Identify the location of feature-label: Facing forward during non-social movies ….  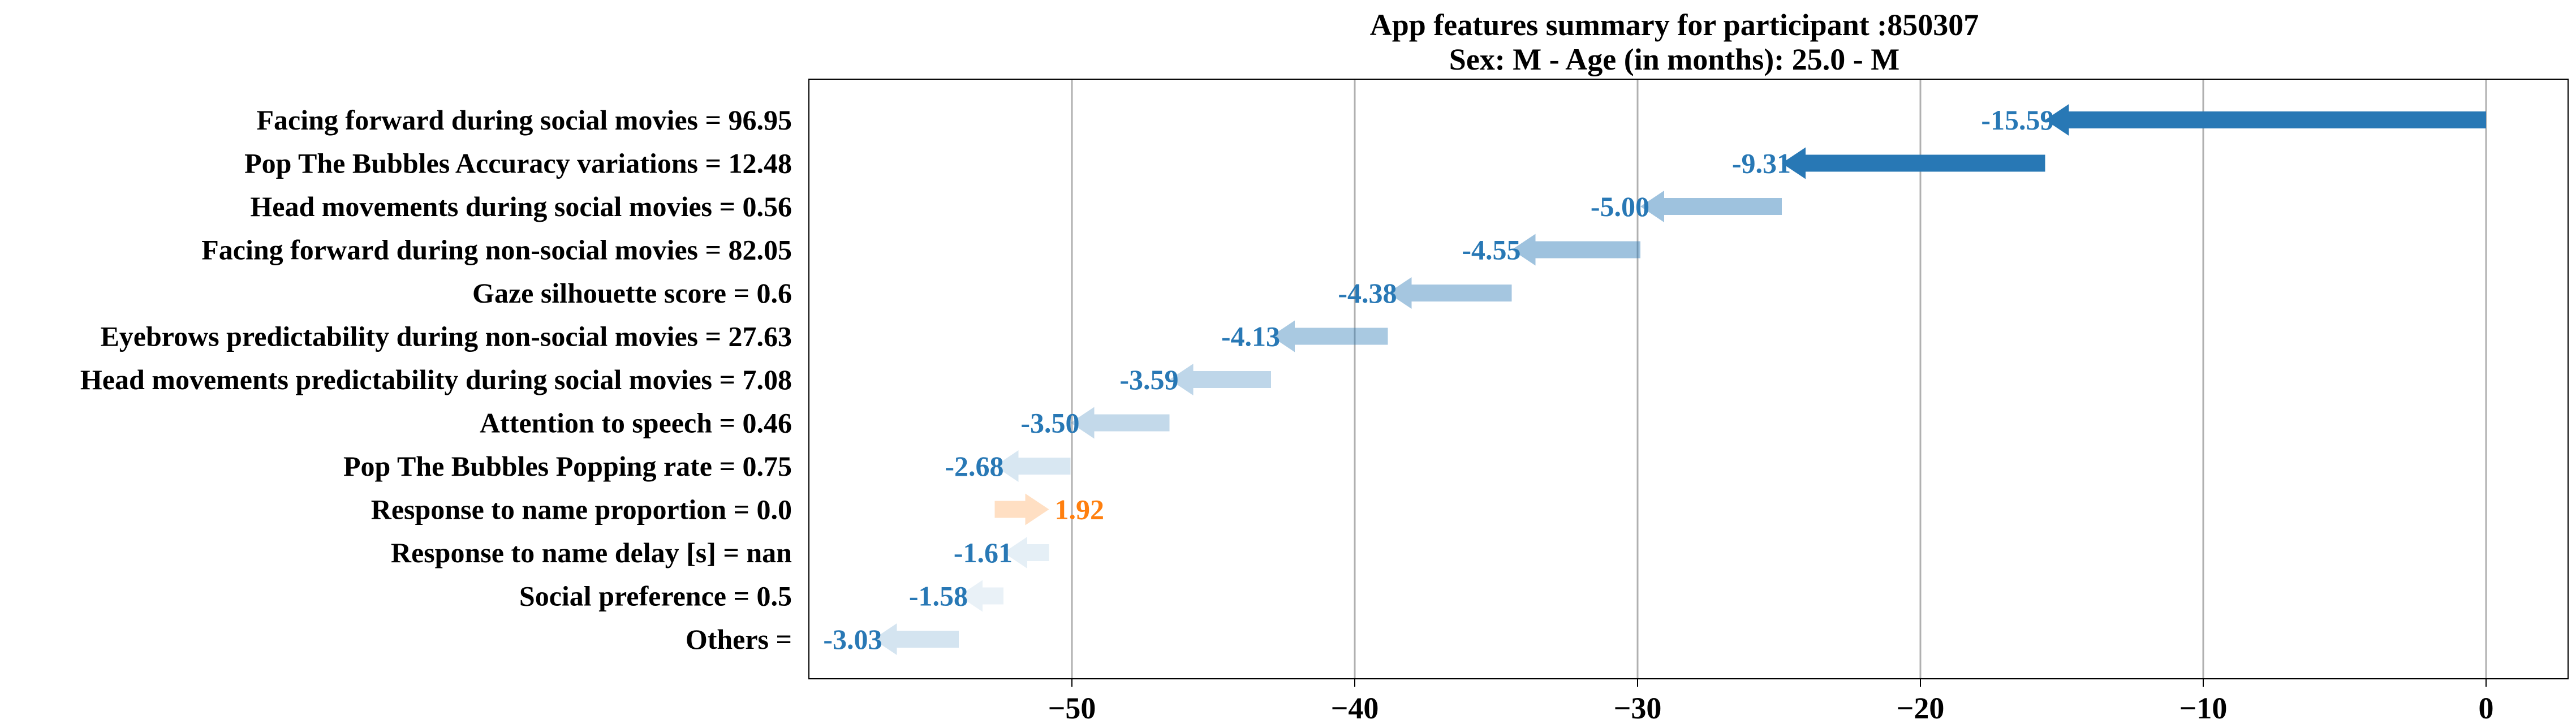
(496, 250).